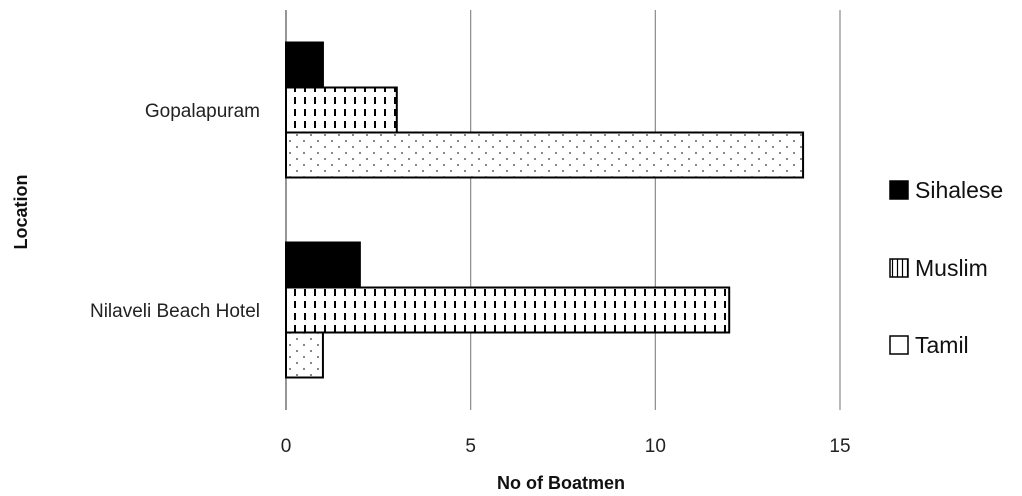 The height and width of the screenshot is (496, 1022). What do you see at coordinates (655, 446) in the screenshot?
I see `x-tick-label: 10` at bounding box center [655, 446].